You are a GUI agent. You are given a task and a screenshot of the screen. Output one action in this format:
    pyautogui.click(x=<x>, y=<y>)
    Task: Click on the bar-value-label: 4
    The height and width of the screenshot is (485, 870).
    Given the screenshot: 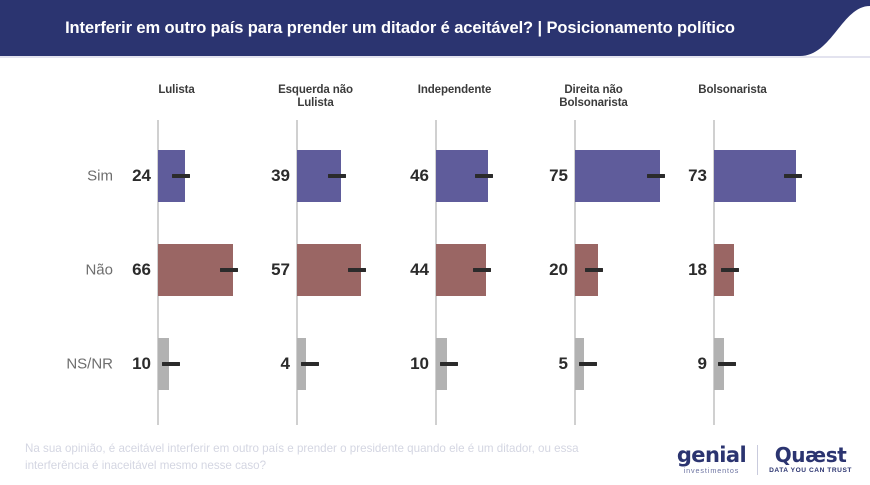 What is the action you would take?
    pyautogui.click(x=285, y=363)
    